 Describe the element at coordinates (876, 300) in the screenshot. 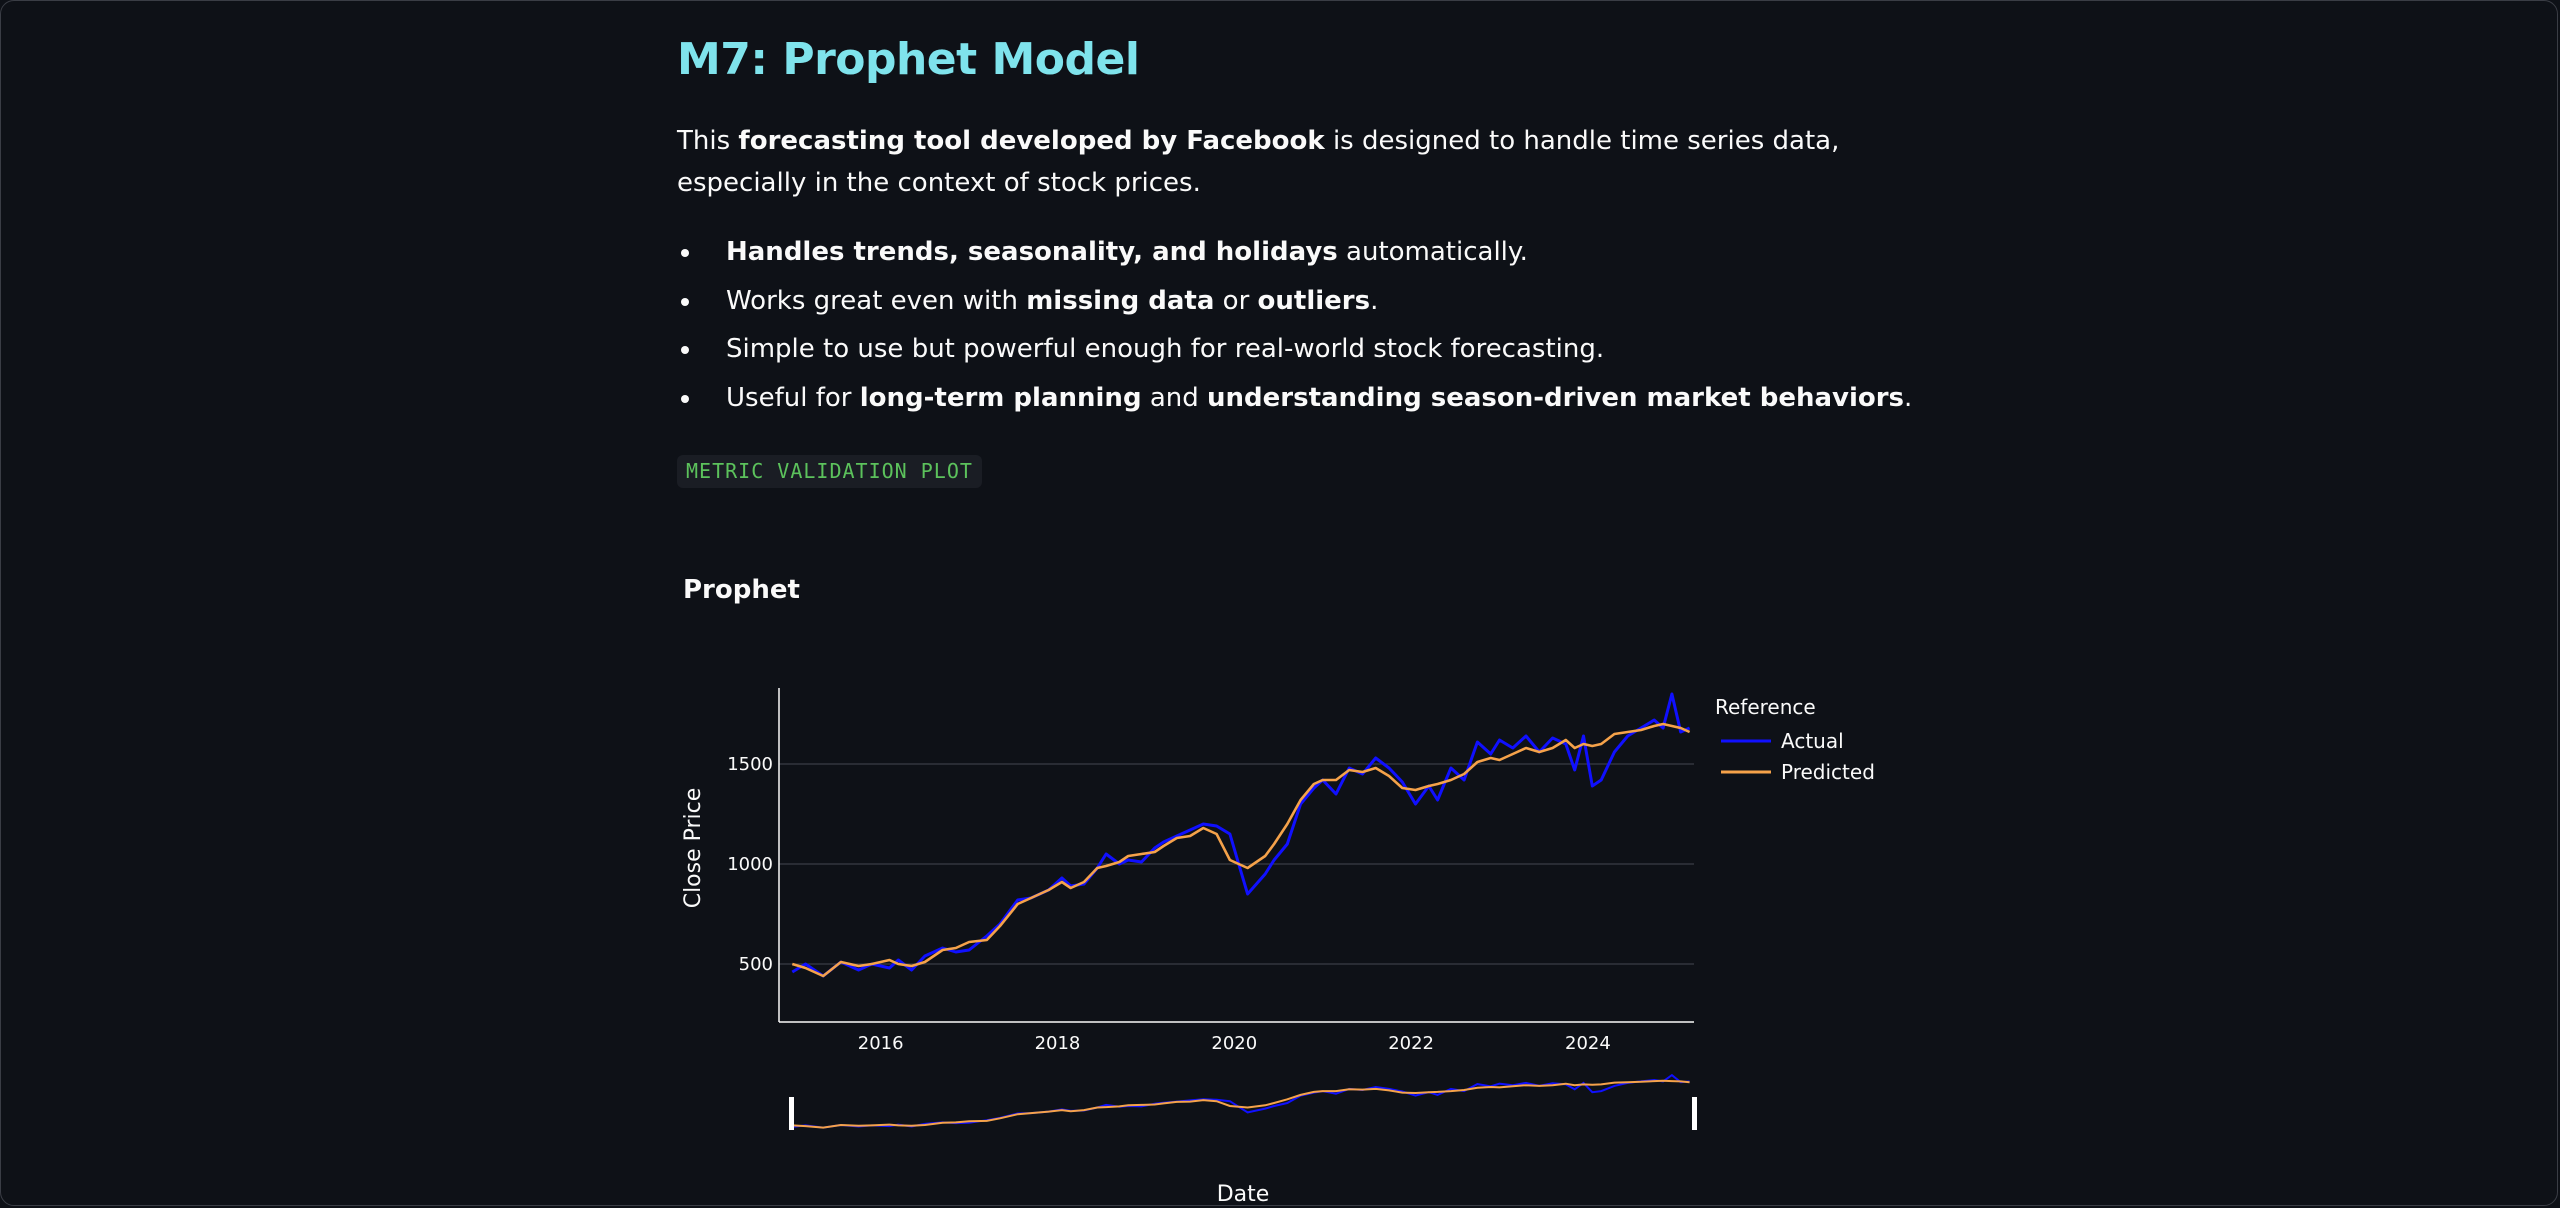

I see `bullet-text: Works great even with` at that location.